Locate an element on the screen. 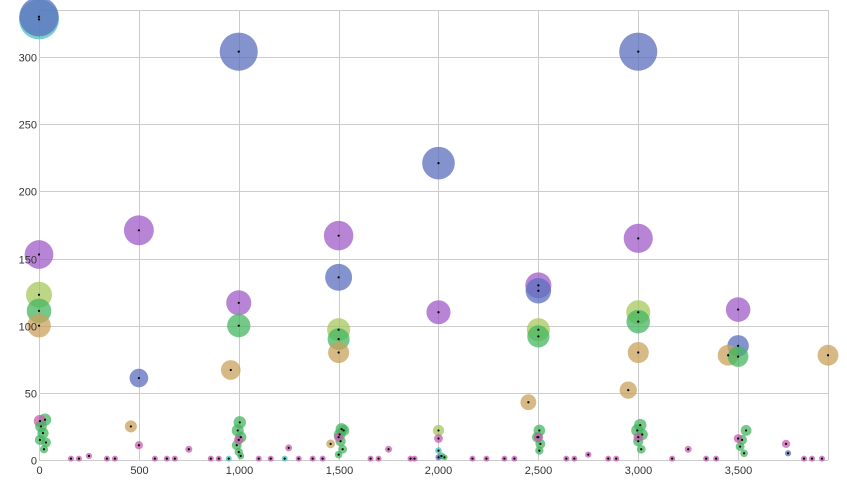 The image size is (847, 500). x-tick-label: 0 is located at coordinates (39, 471).